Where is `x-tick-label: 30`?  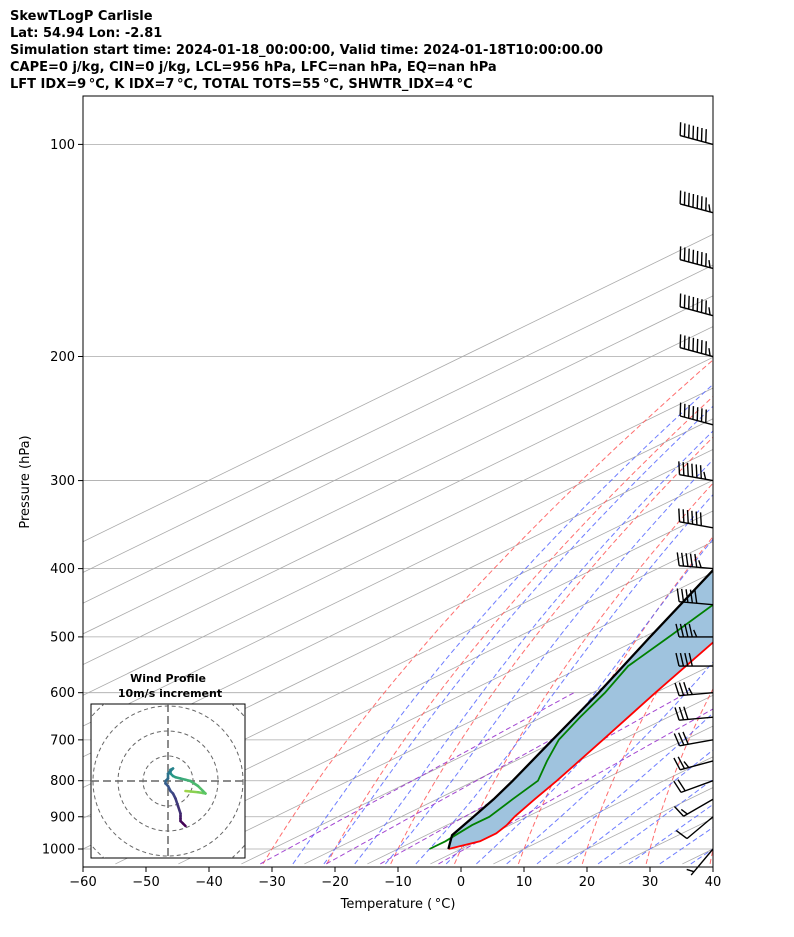 x-tick-label: 30 is located at coordinates (650, 882).